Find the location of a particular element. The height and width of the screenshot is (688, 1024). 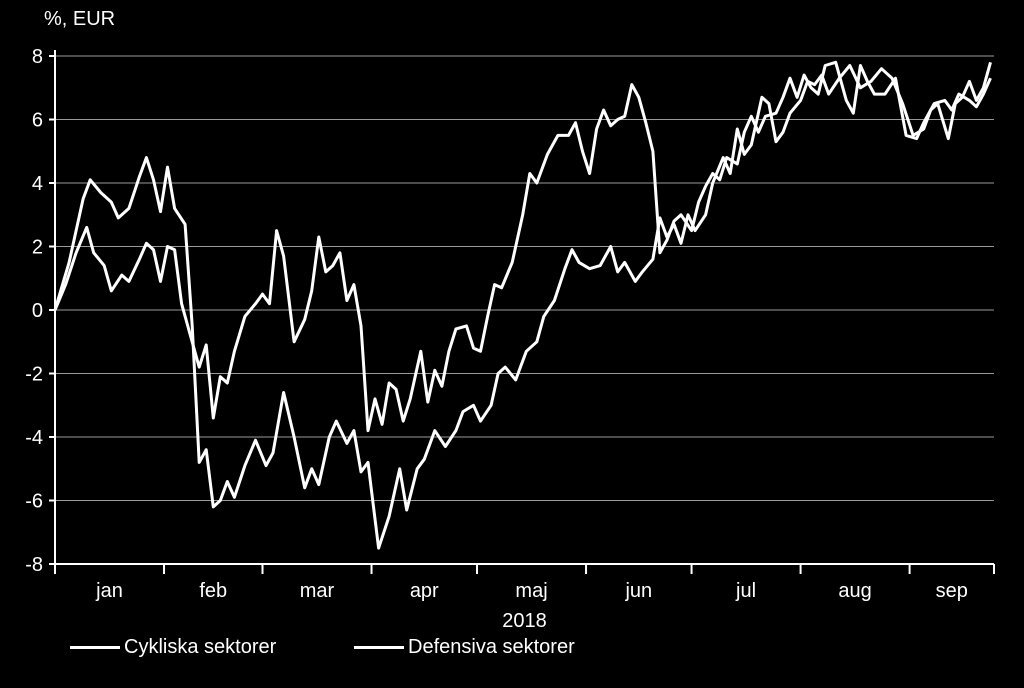

y-tick-label: -4 is located at coordinates (34, 438).